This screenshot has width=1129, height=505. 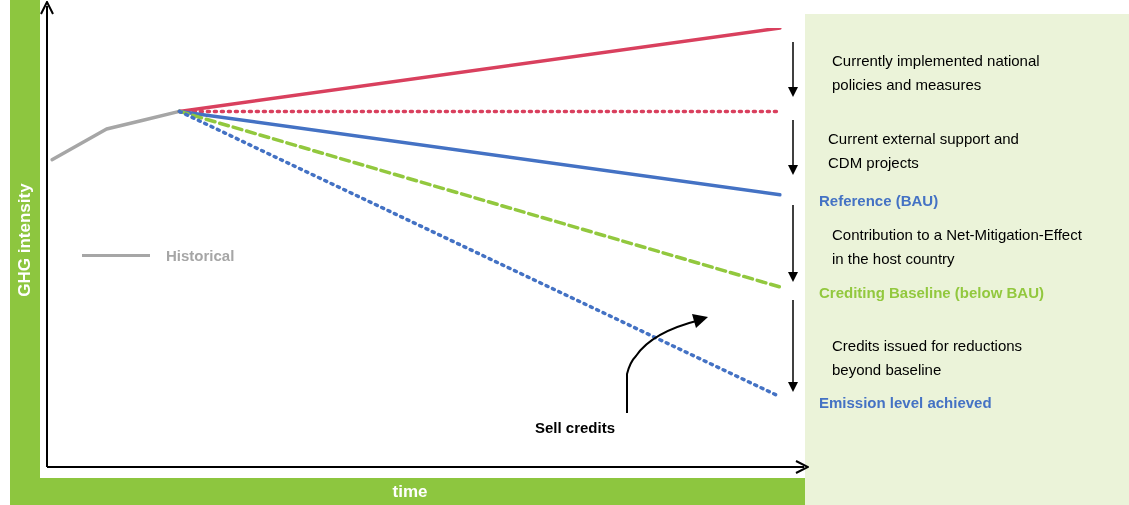 I want to click on text: Contribution to a Net-Mitigation-Effect in the host country, so click(x=957, y=247).